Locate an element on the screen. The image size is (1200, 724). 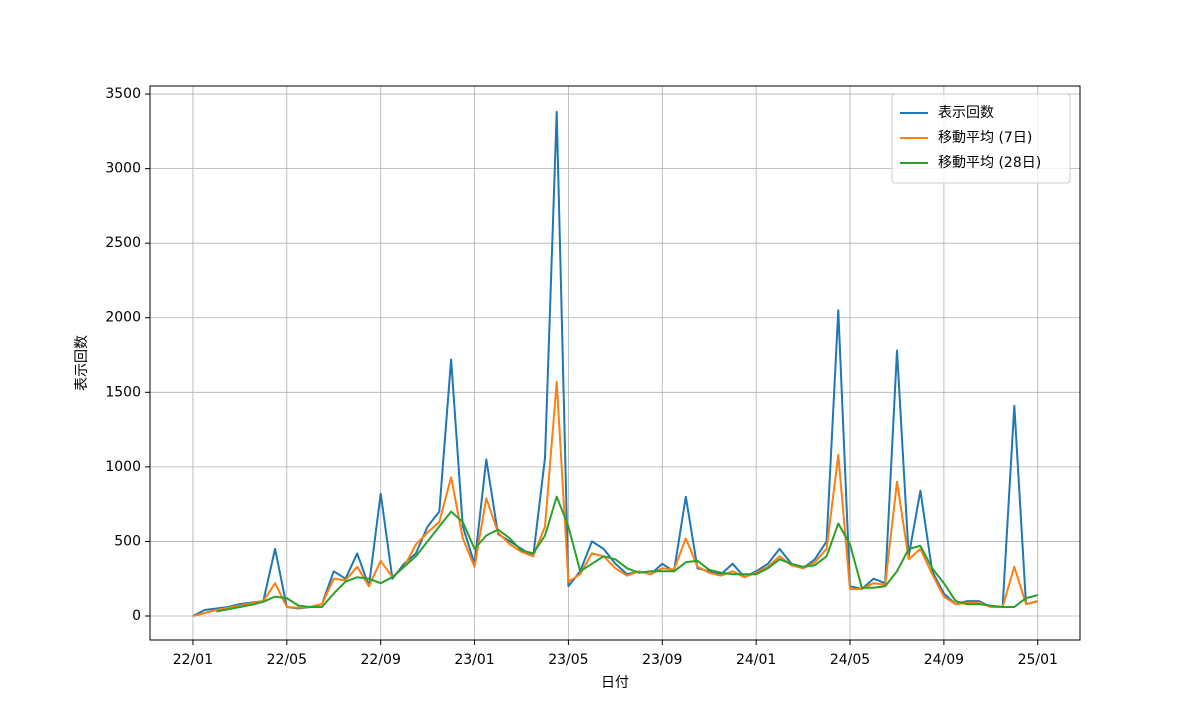
legend-box is located at coordinates (981, 138).